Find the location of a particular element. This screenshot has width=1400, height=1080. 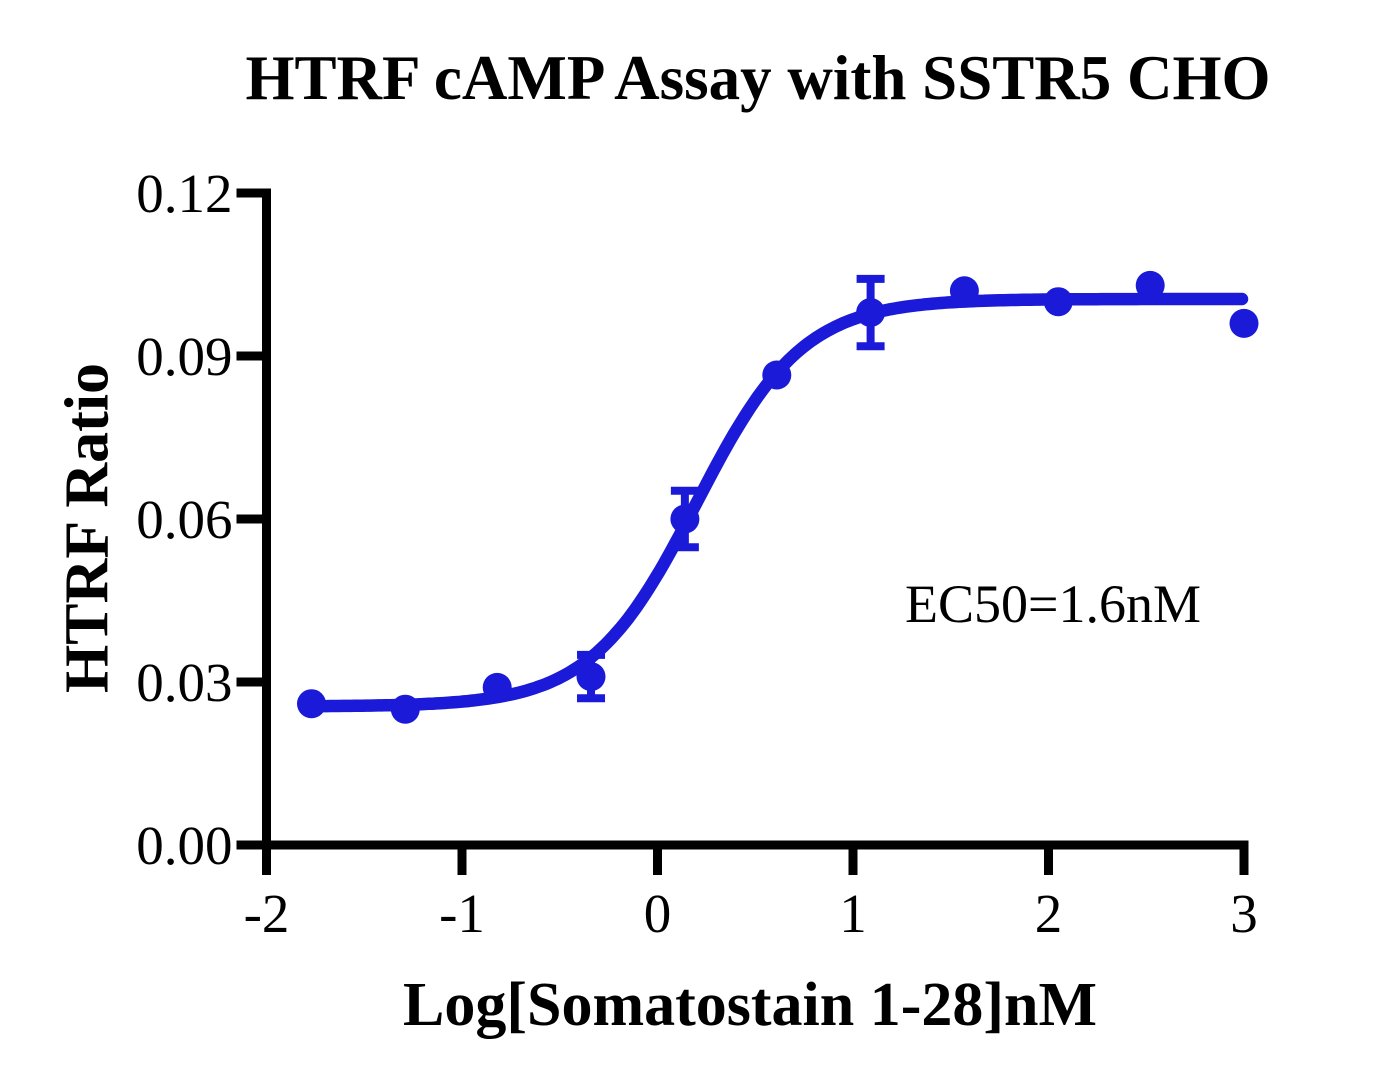

x-tick-label: -2 is located at coordinates (267, 913).